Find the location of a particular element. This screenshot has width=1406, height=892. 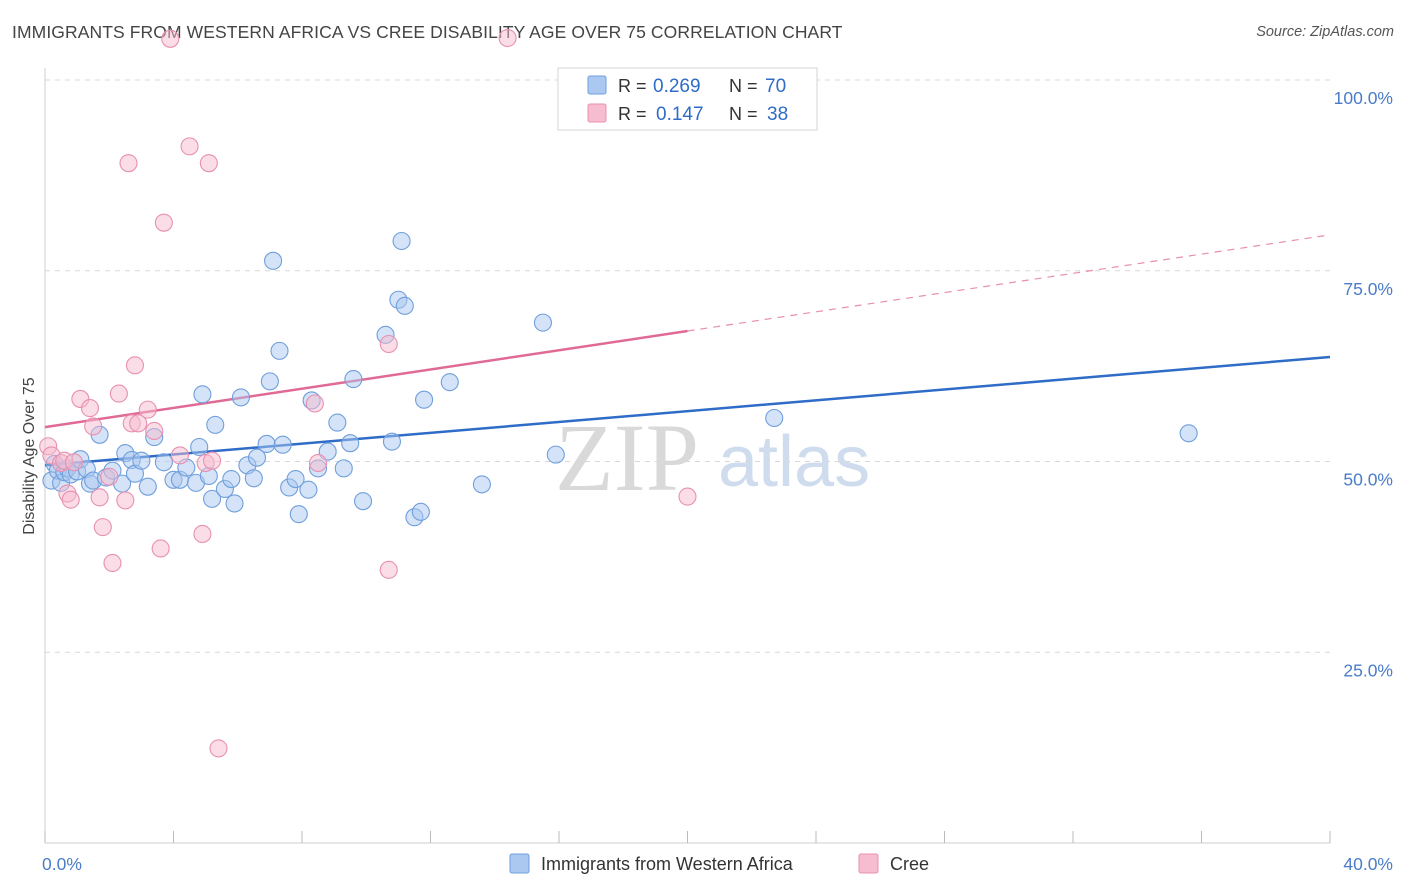

series-legend-swatch-pink is located at coordinates (868, 863).